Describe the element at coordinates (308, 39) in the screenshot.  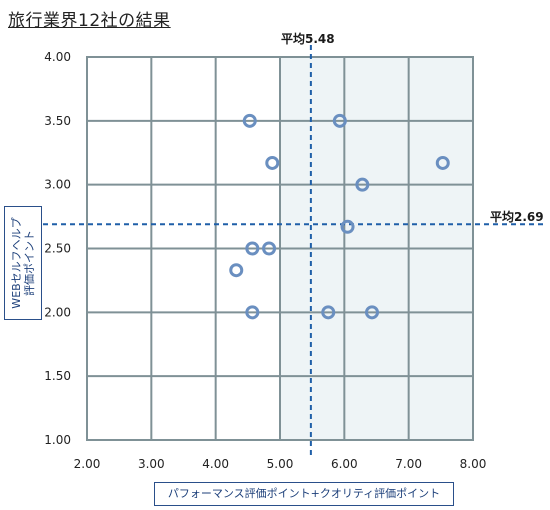
I see `x-average-label: 平均5.48` at that location.